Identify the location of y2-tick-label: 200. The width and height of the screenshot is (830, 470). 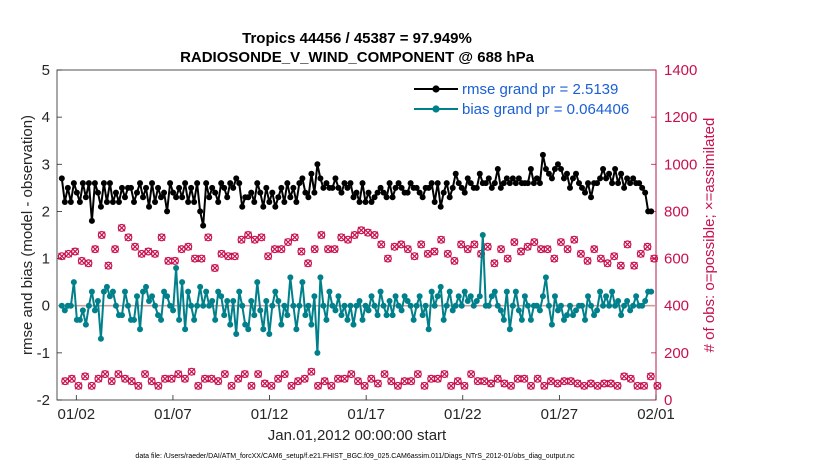
(676, 353).